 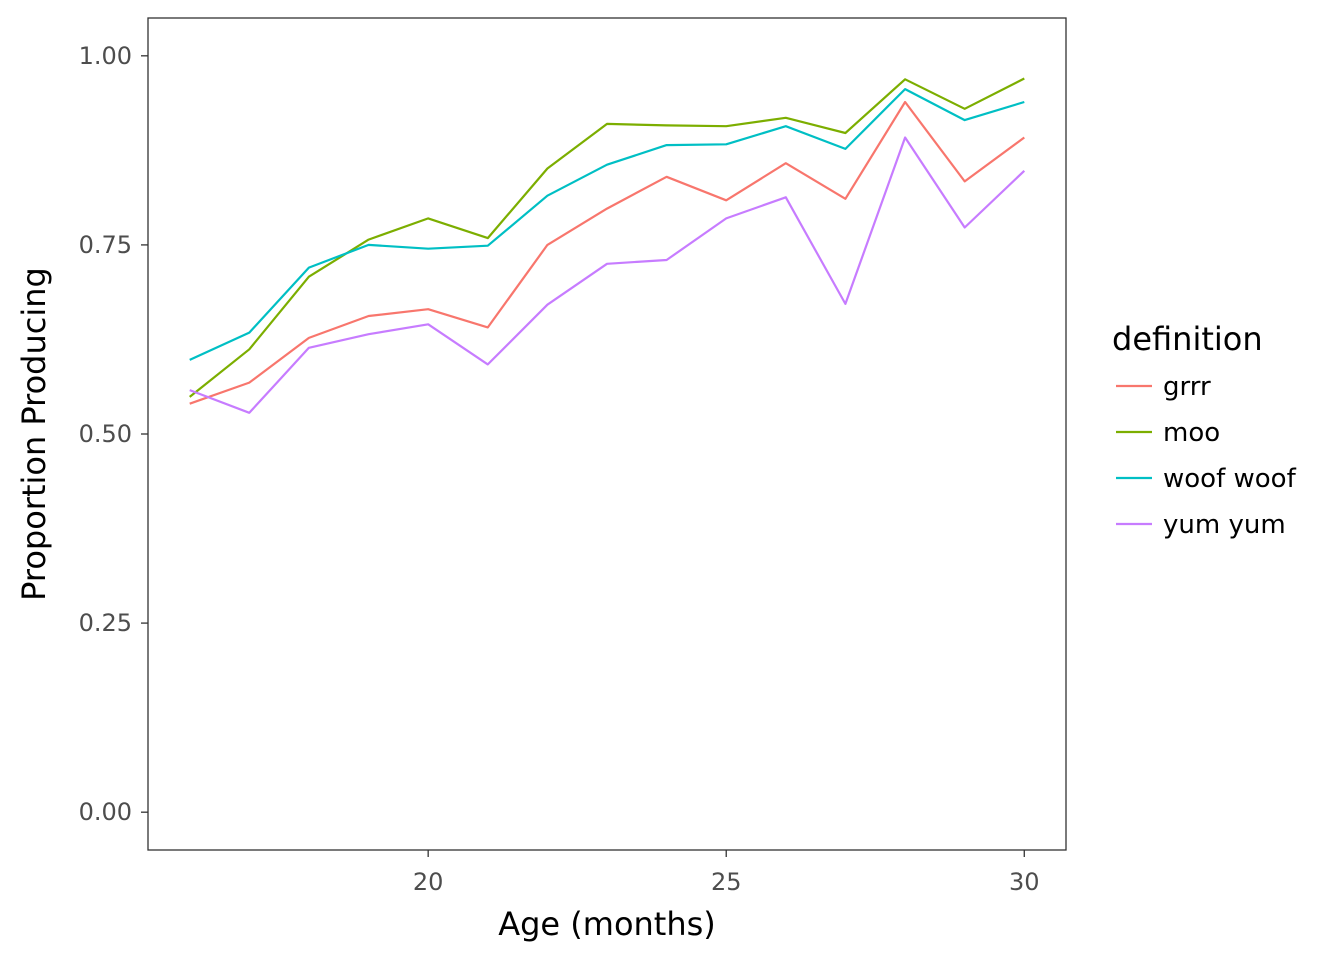 What do you see at coordinates (1024, 882) in the screenshot?
I see `x-tick-label: 30` at bounding box center [1024, 882].